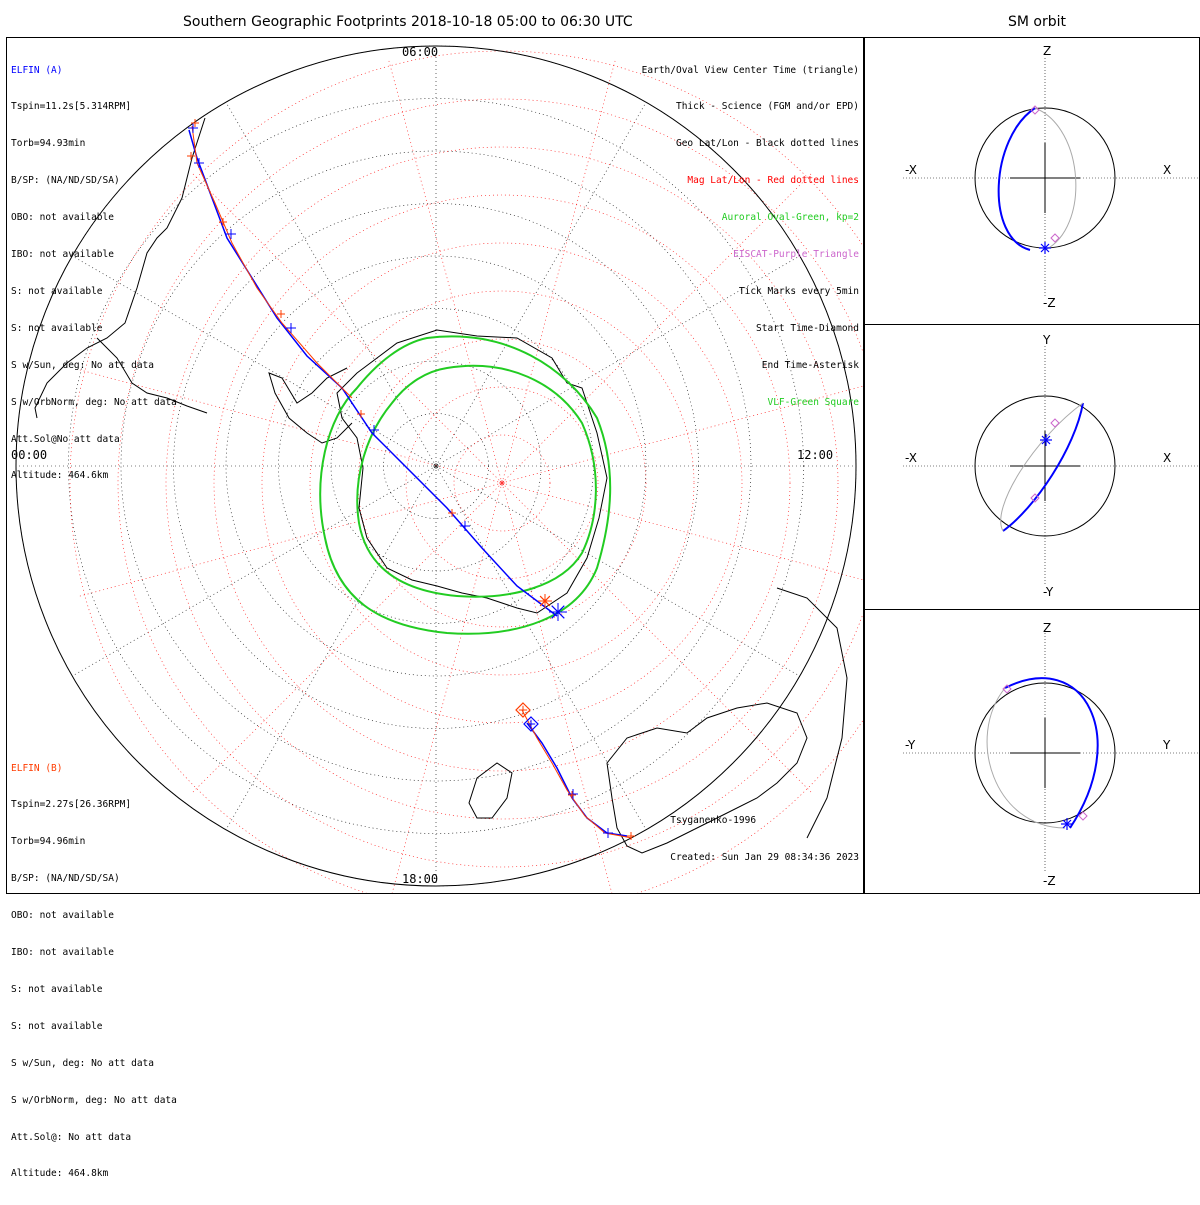 Image resolution: width=1200 pixels, height=1205 pixels. I want to click on orbit3-bottom-label: -Z, so click(1049, 881).